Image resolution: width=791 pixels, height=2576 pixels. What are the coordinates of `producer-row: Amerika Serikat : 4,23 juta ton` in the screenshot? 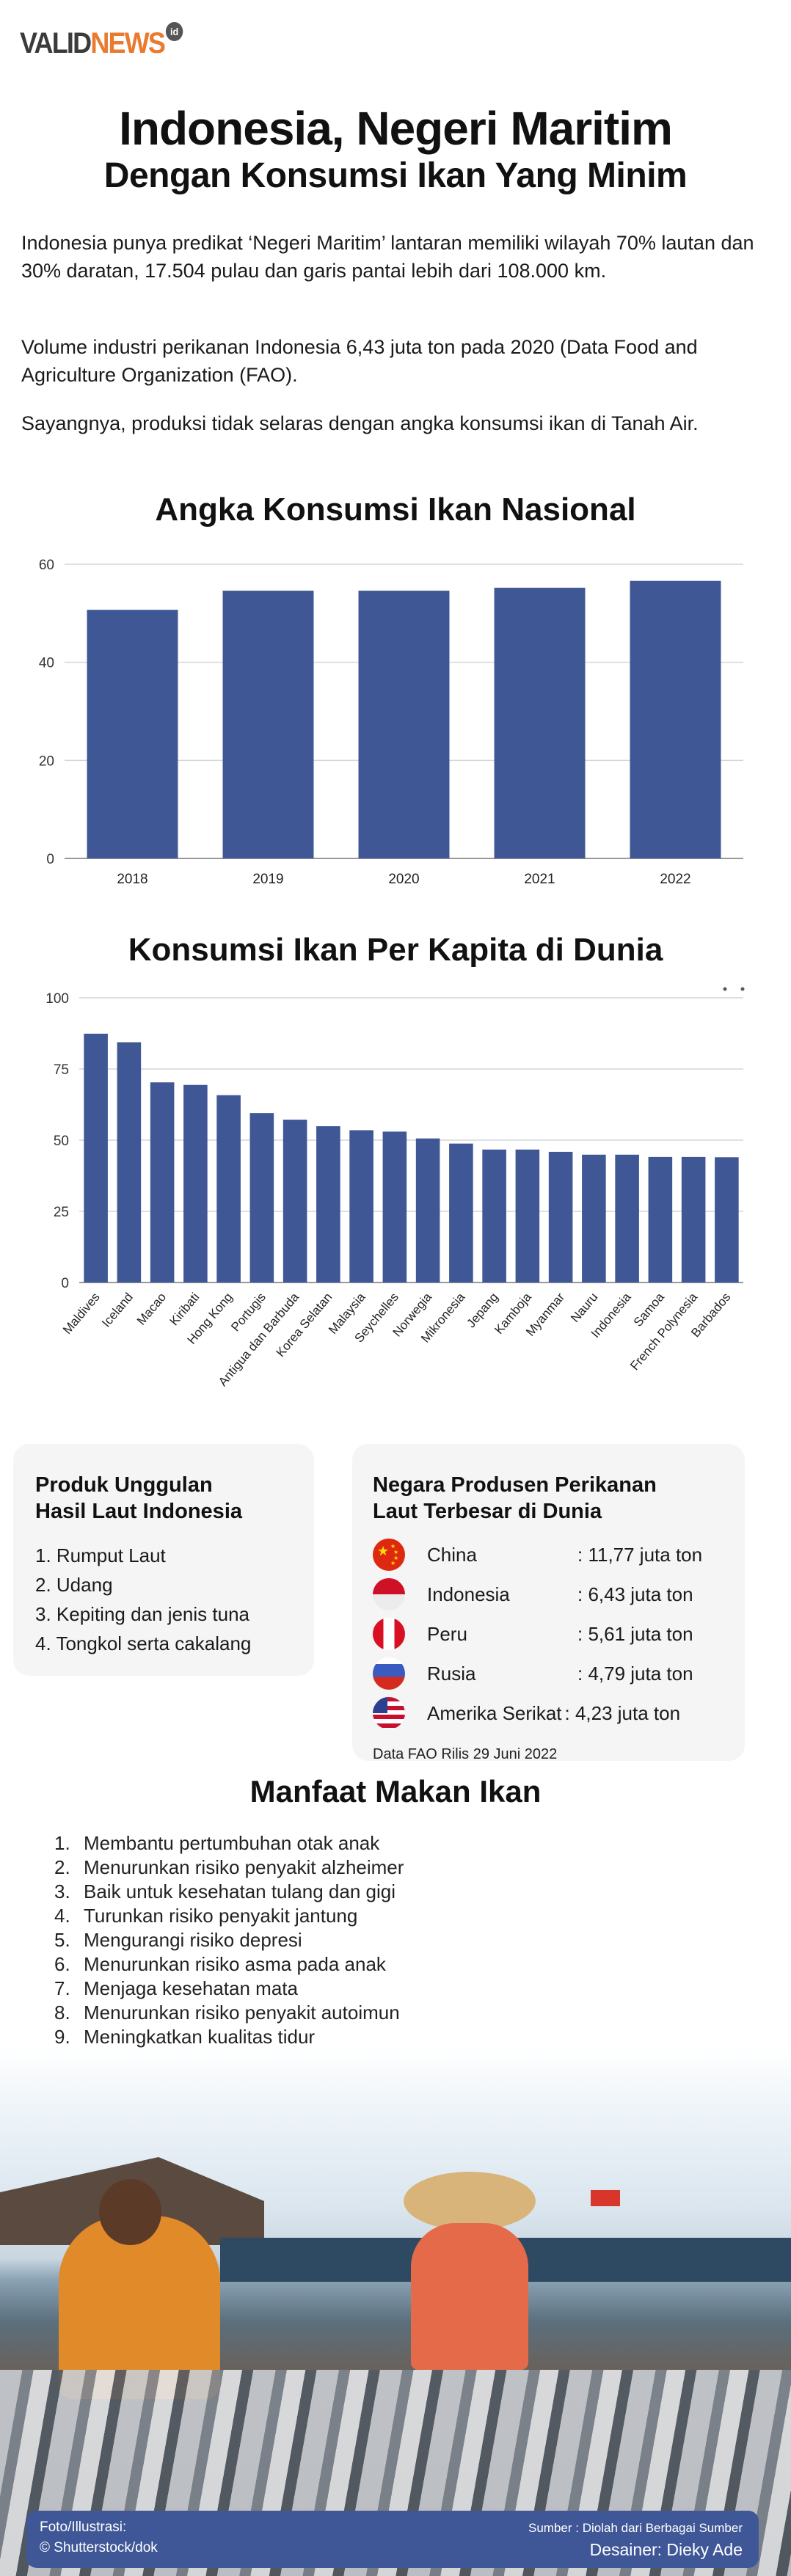 It's located at (556, 1713).